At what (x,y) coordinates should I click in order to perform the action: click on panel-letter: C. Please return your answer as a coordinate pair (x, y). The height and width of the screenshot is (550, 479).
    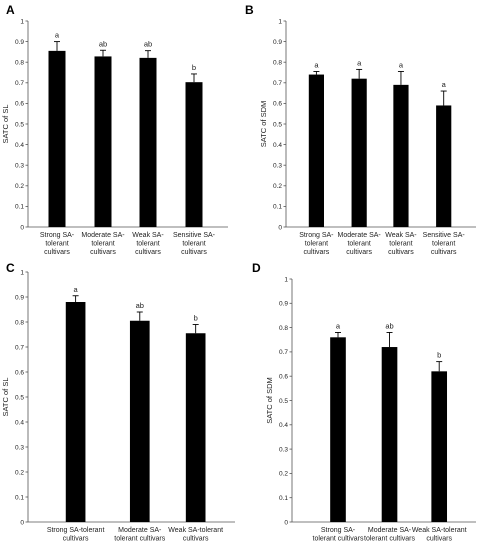
    Looking at the image, I should click on (10, 268).